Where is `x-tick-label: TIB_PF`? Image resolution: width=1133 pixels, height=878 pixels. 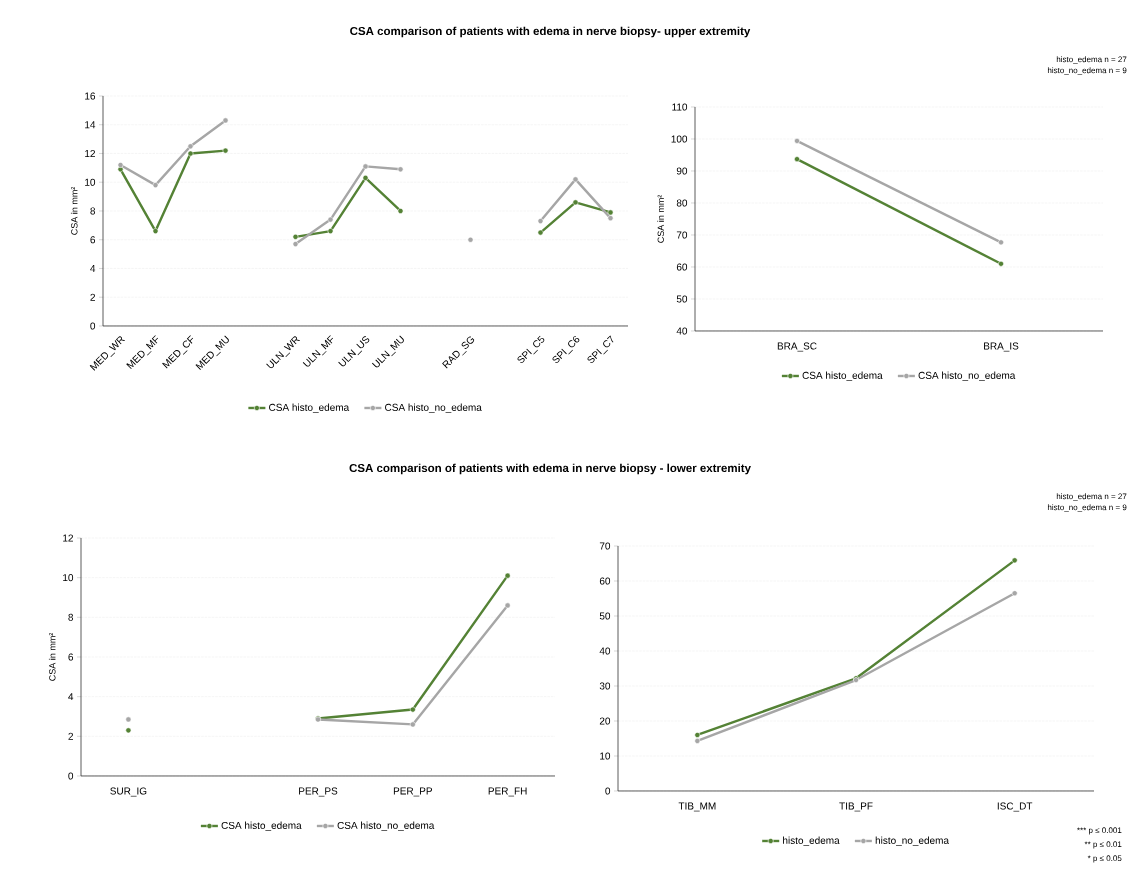 x-tick-label: TIB_PF is located at coordinates (856, 807).